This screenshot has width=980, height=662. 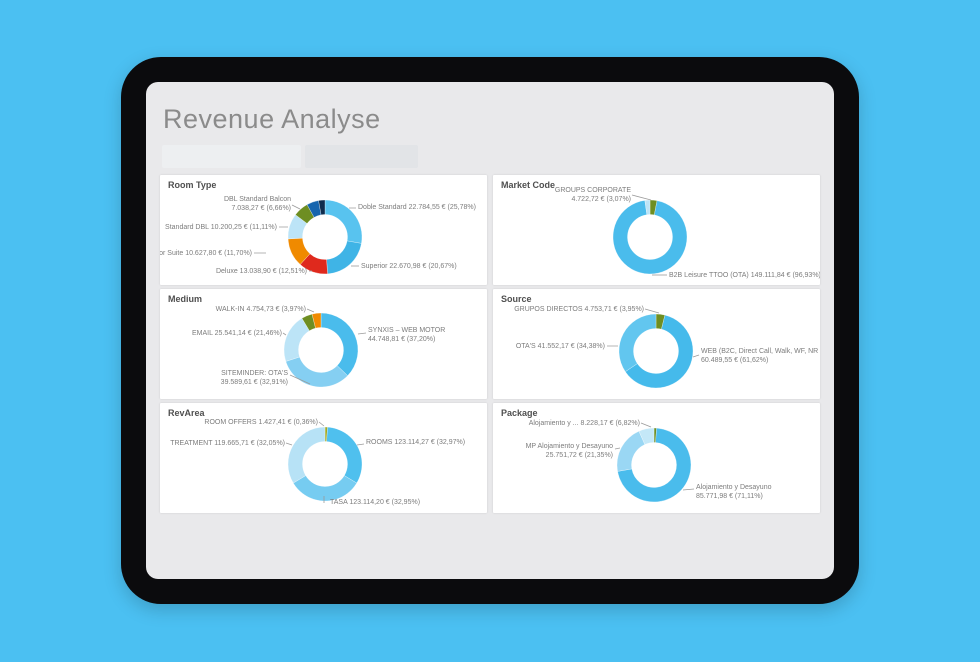 What do you see at coordinates (306, 455) in the screenshot?
I see `slice-treatment` at bounding box center [306, 455].